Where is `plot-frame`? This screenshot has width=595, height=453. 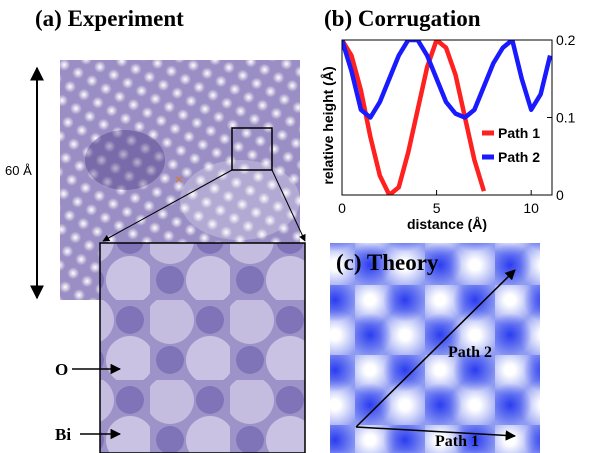
plot-frame is located at coordinates (447, 117).